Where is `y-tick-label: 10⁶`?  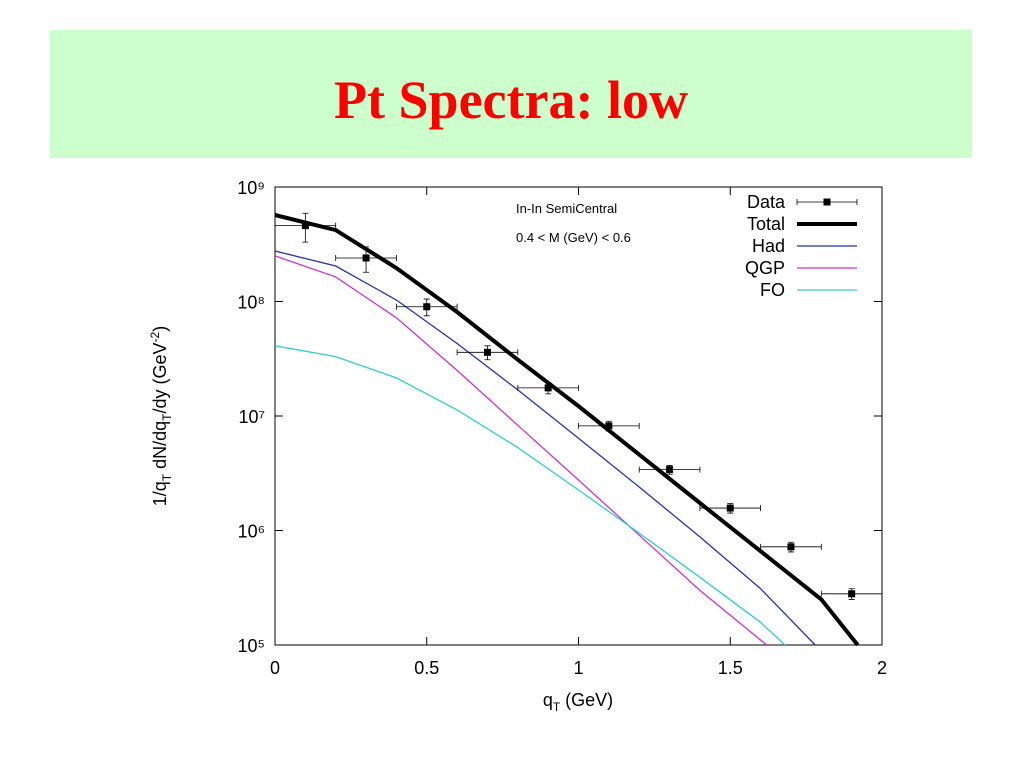
y-tick-label: 10⁶ is located at coordinates (251, 532).